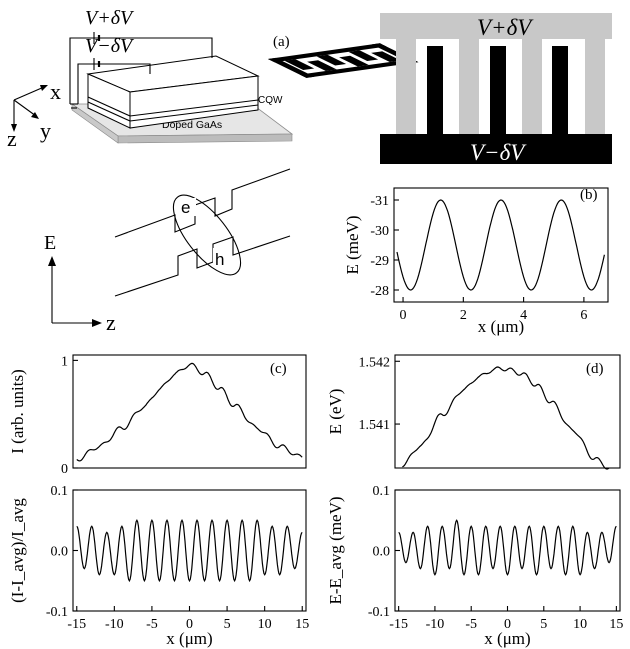 Image resolution: width=630 pixels, height=649 pixels. Describe the element at coordinates (379, 231) in the screenshot. I see `y-tick-label: -30` at that location.